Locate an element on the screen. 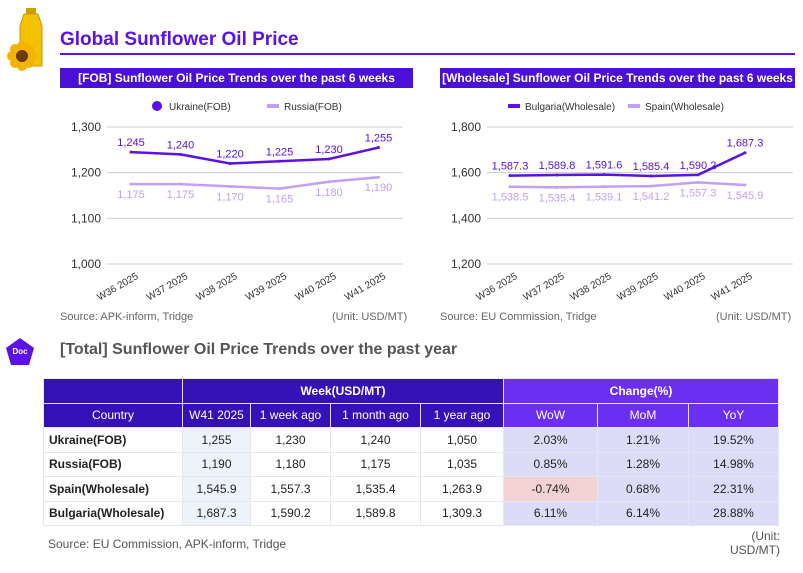 The image size is (803, 573). 1-week-ago-cell: 1,230 is located at coordinates (290, 440).